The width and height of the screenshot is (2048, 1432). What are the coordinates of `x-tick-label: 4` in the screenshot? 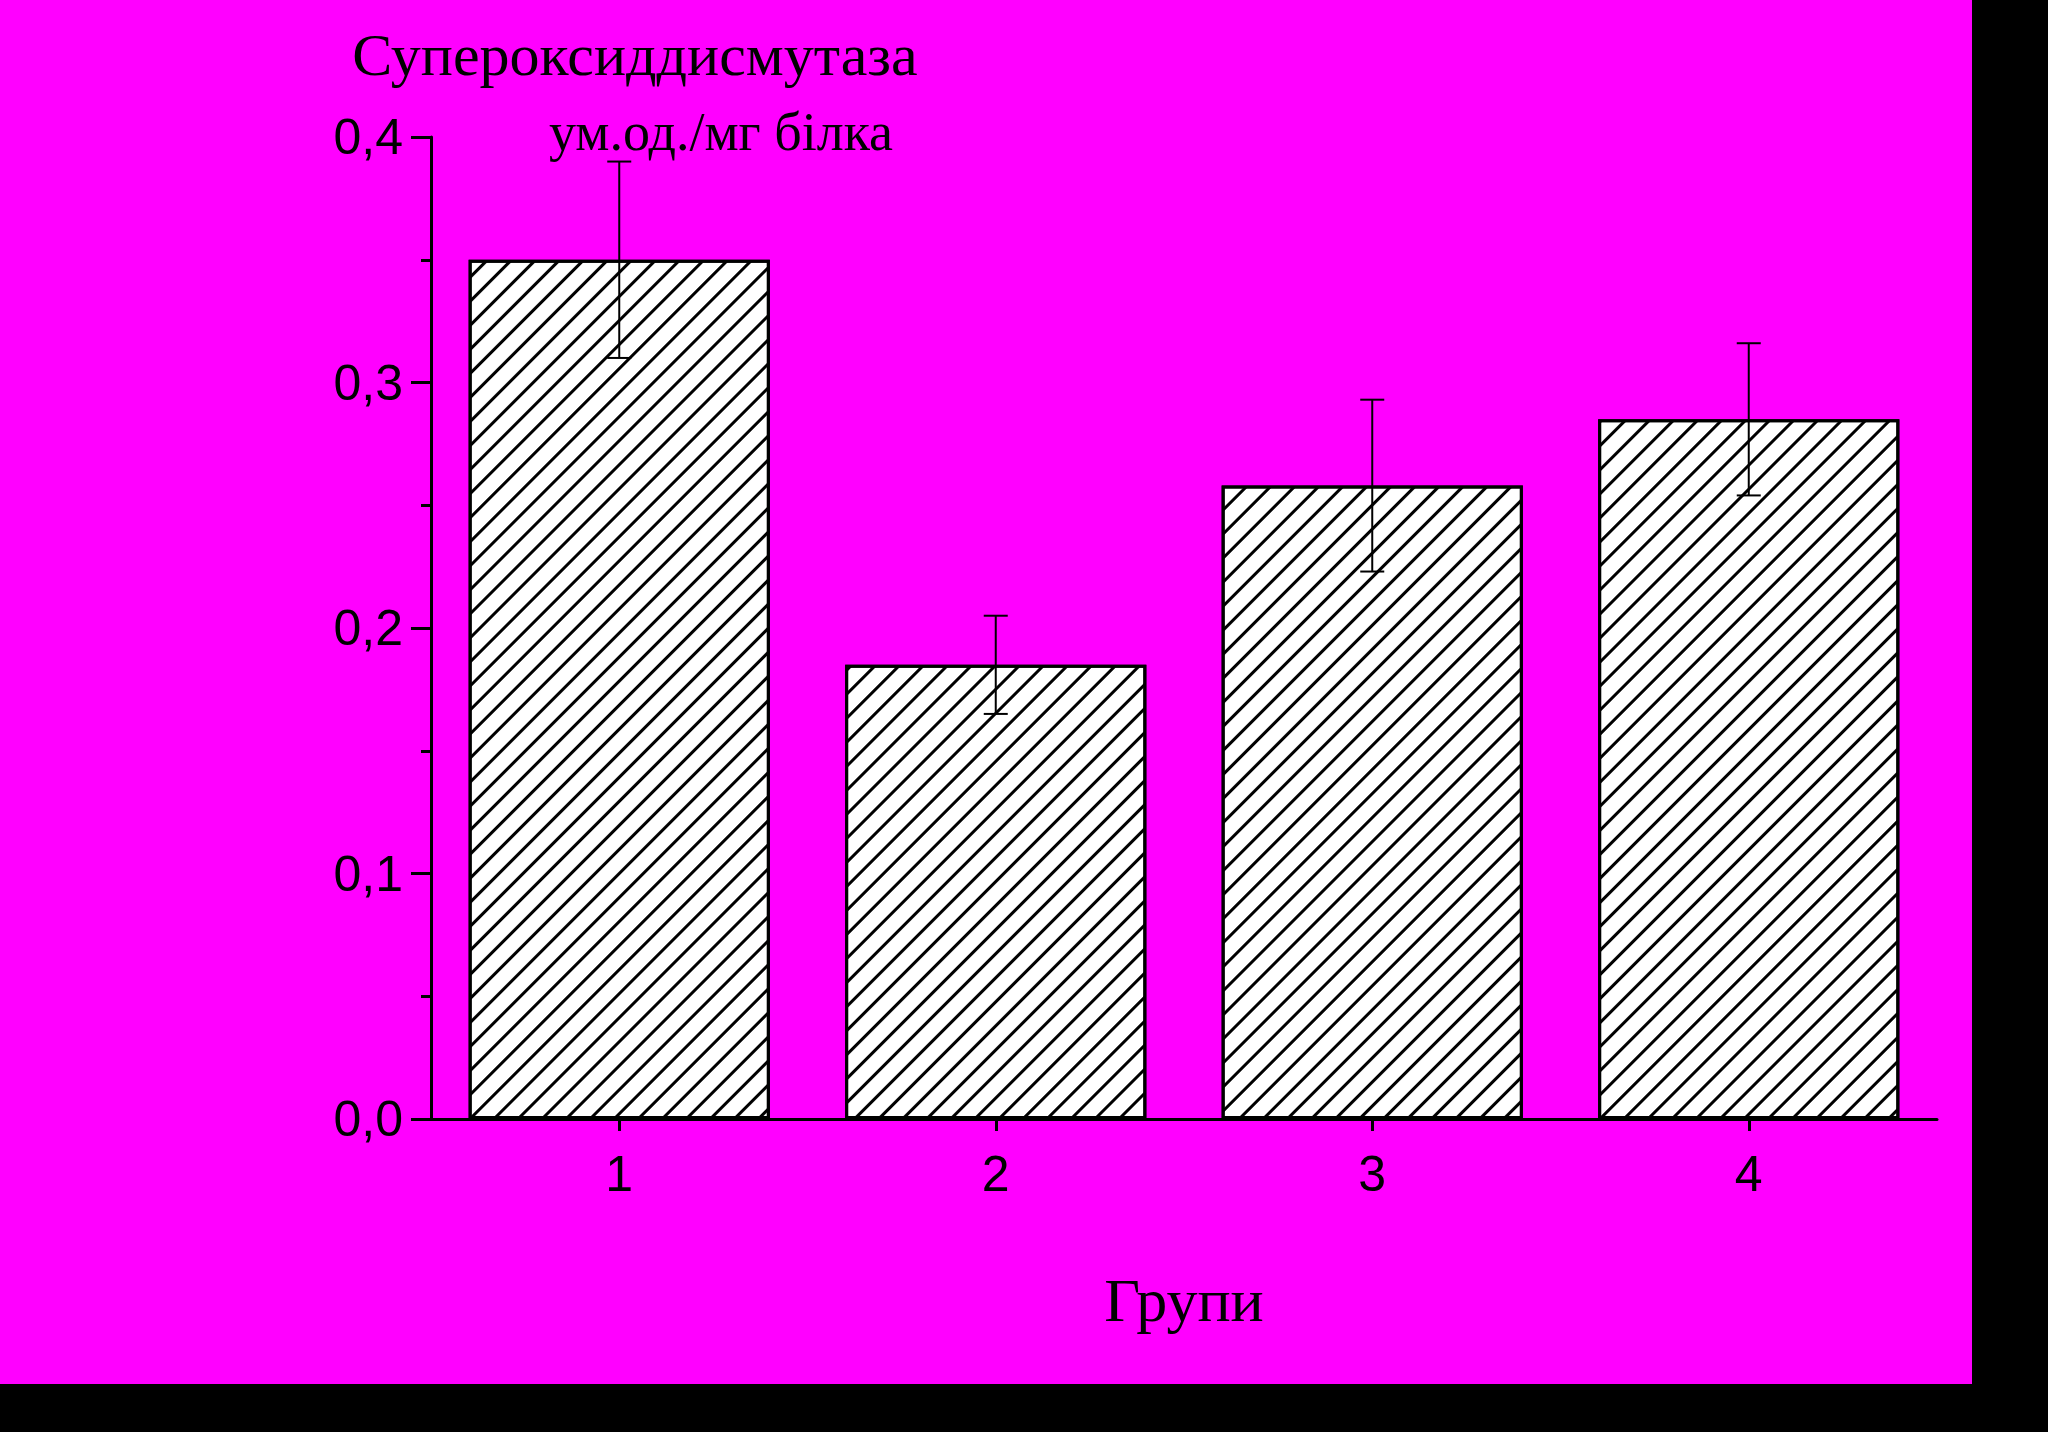 It's located at (1748, 1174).